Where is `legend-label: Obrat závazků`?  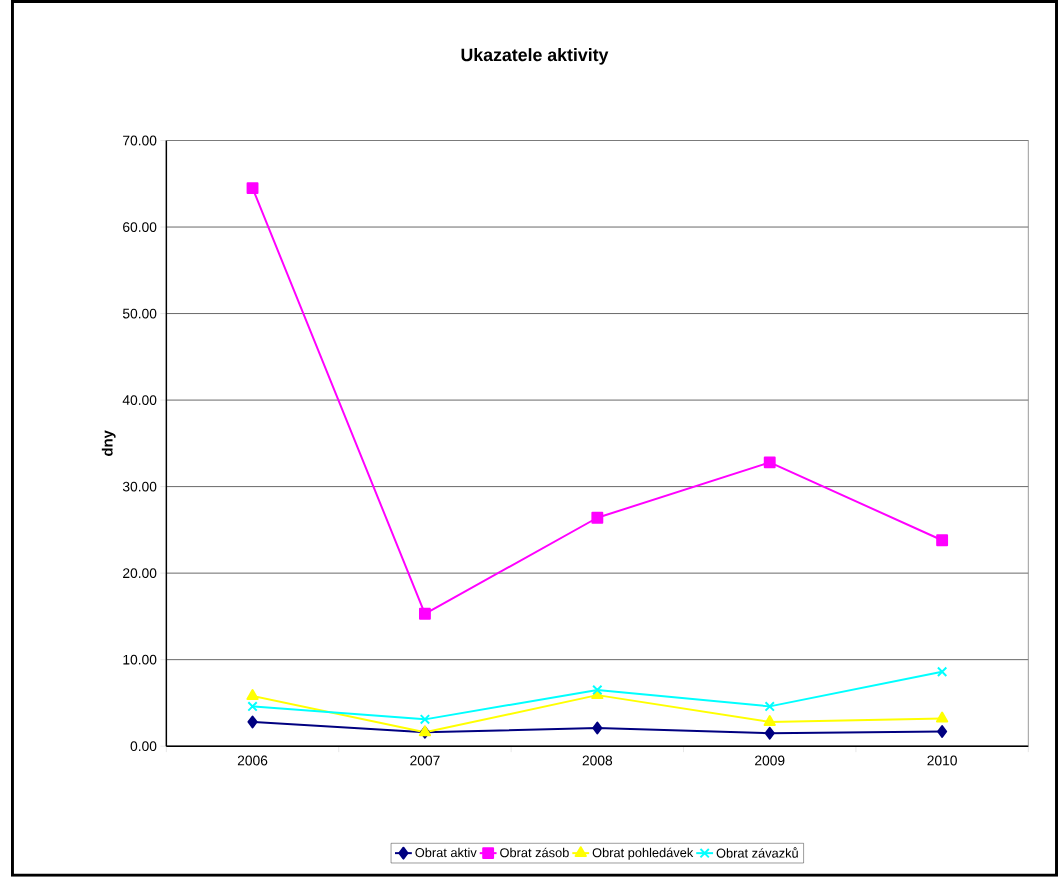 legend-label: Obrat závazků is located at coordinates (757, 852).